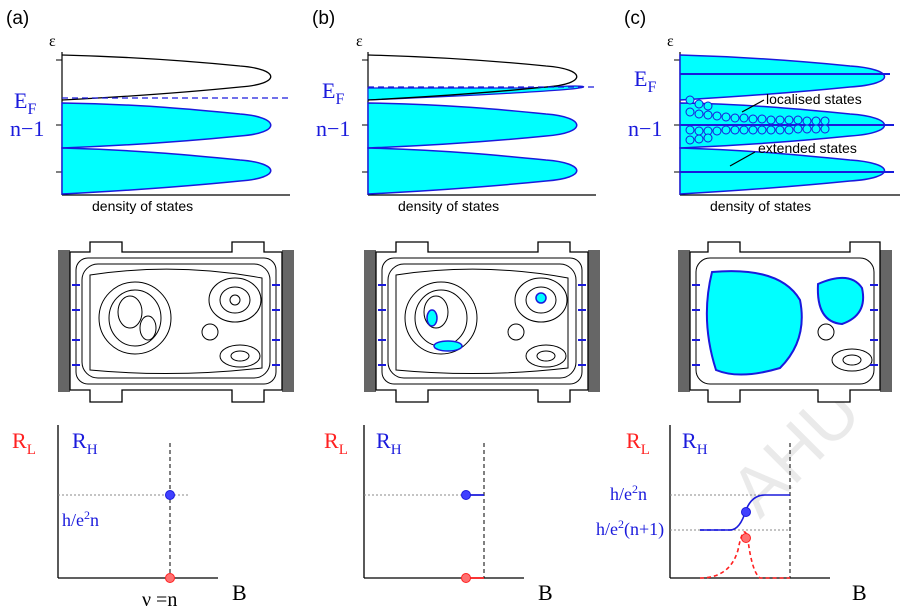 The image size is (911, 612). I want to click on level-label-c: n−1, so click(645, 128).